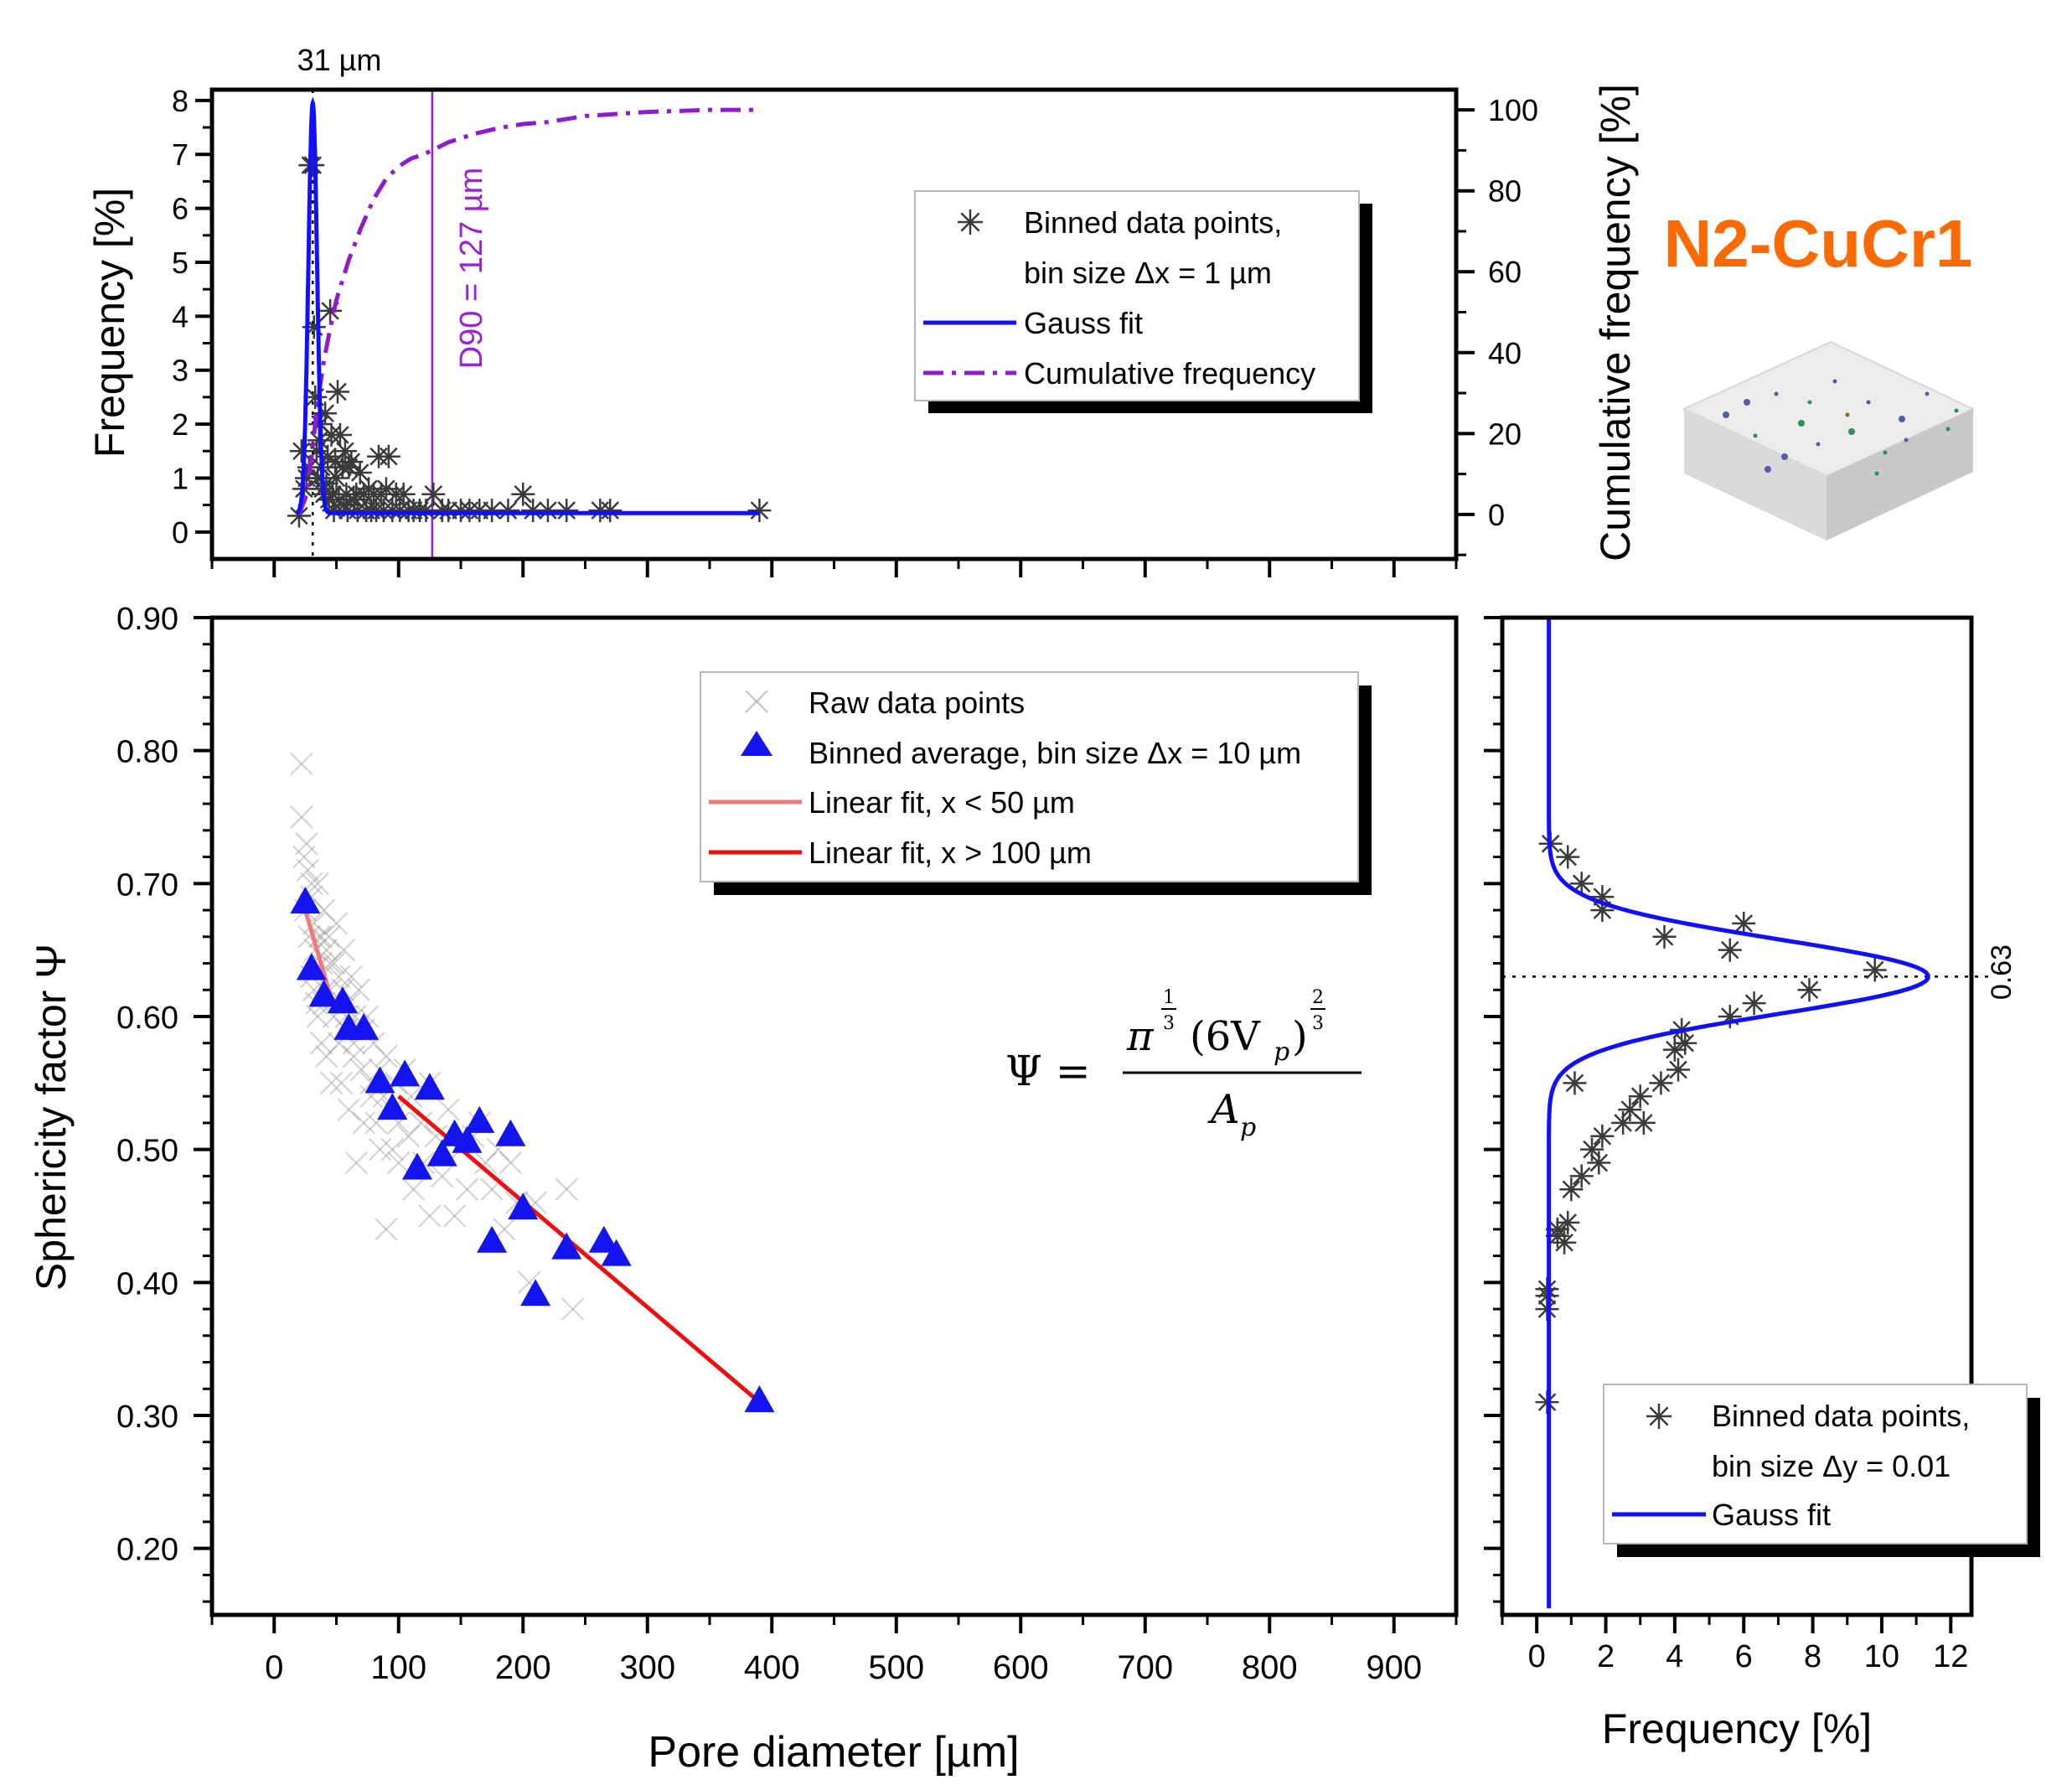  I want to click on top-y2-tick-label: 80, so click(1505, 191).